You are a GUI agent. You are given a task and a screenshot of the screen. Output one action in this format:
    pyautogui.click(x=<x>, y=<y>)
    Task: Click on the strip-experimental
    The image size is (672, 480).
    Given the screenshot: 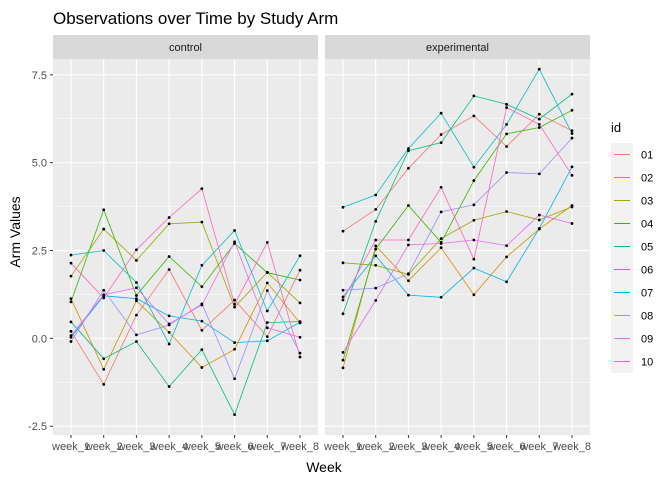 What is the action you would take?
    pyautogui.click(x=457, y=47)
    